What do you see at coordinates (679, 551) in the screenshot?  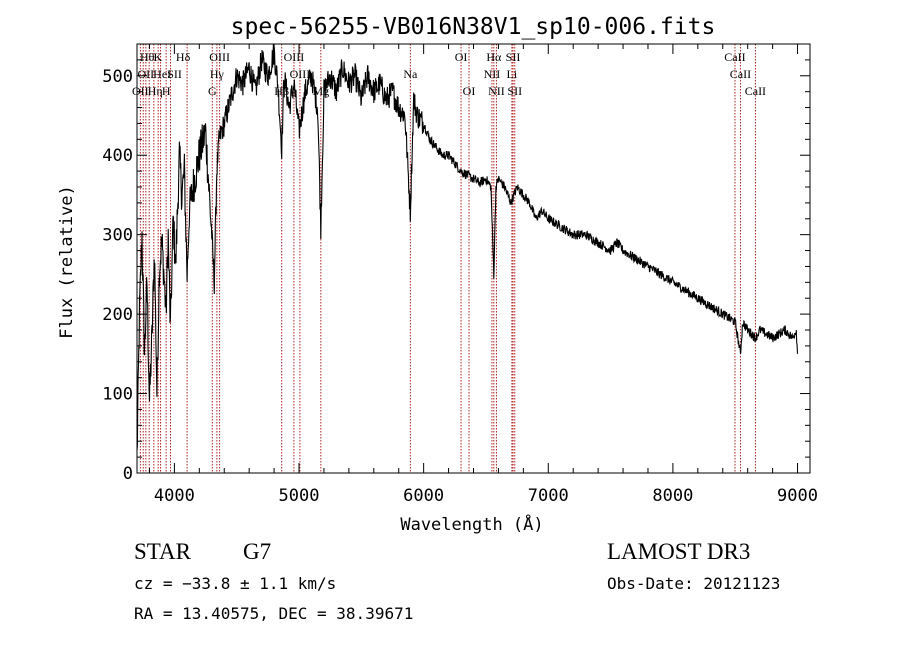 I see `survey-name: LAMOST DR3` at bounding box center [679, 551].